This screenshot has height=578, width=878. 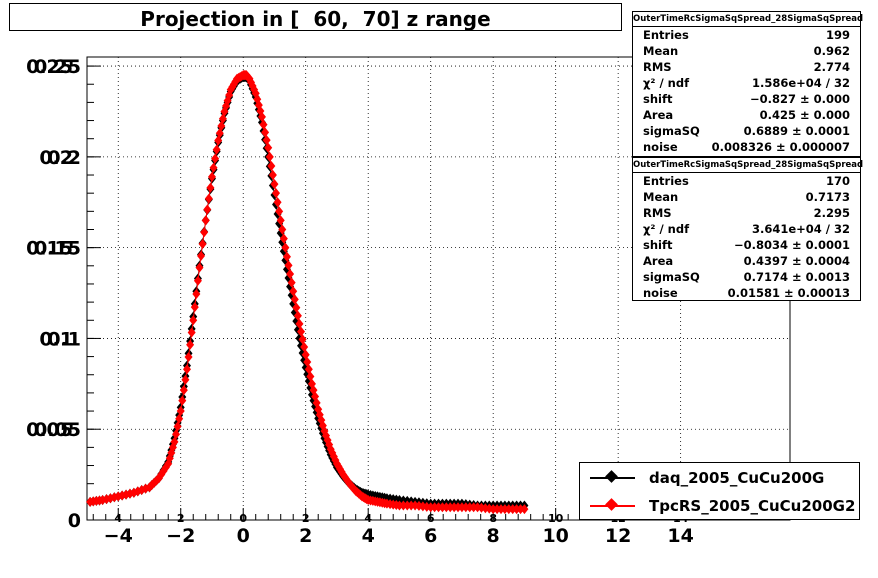 What do you see at coordinates (719, 478) in the screenshot?
I see `legend-entry-daq: daq_2005_CuCu200G` at bounding box center [719, 478].